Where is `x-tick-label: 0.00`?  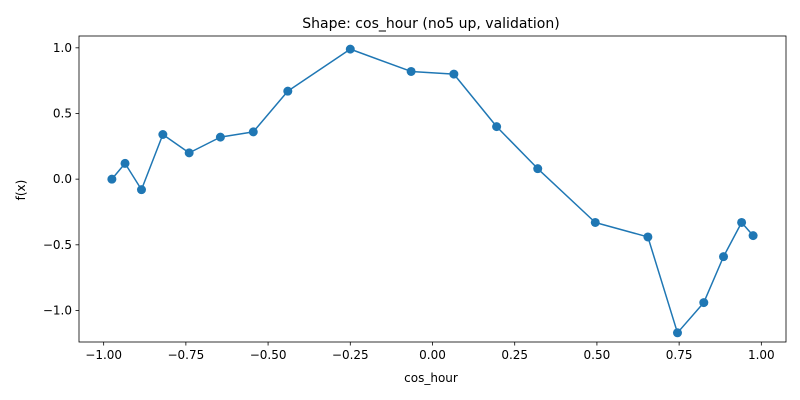
x-tick-label: 0.00 is located at coordinates (432, 355).